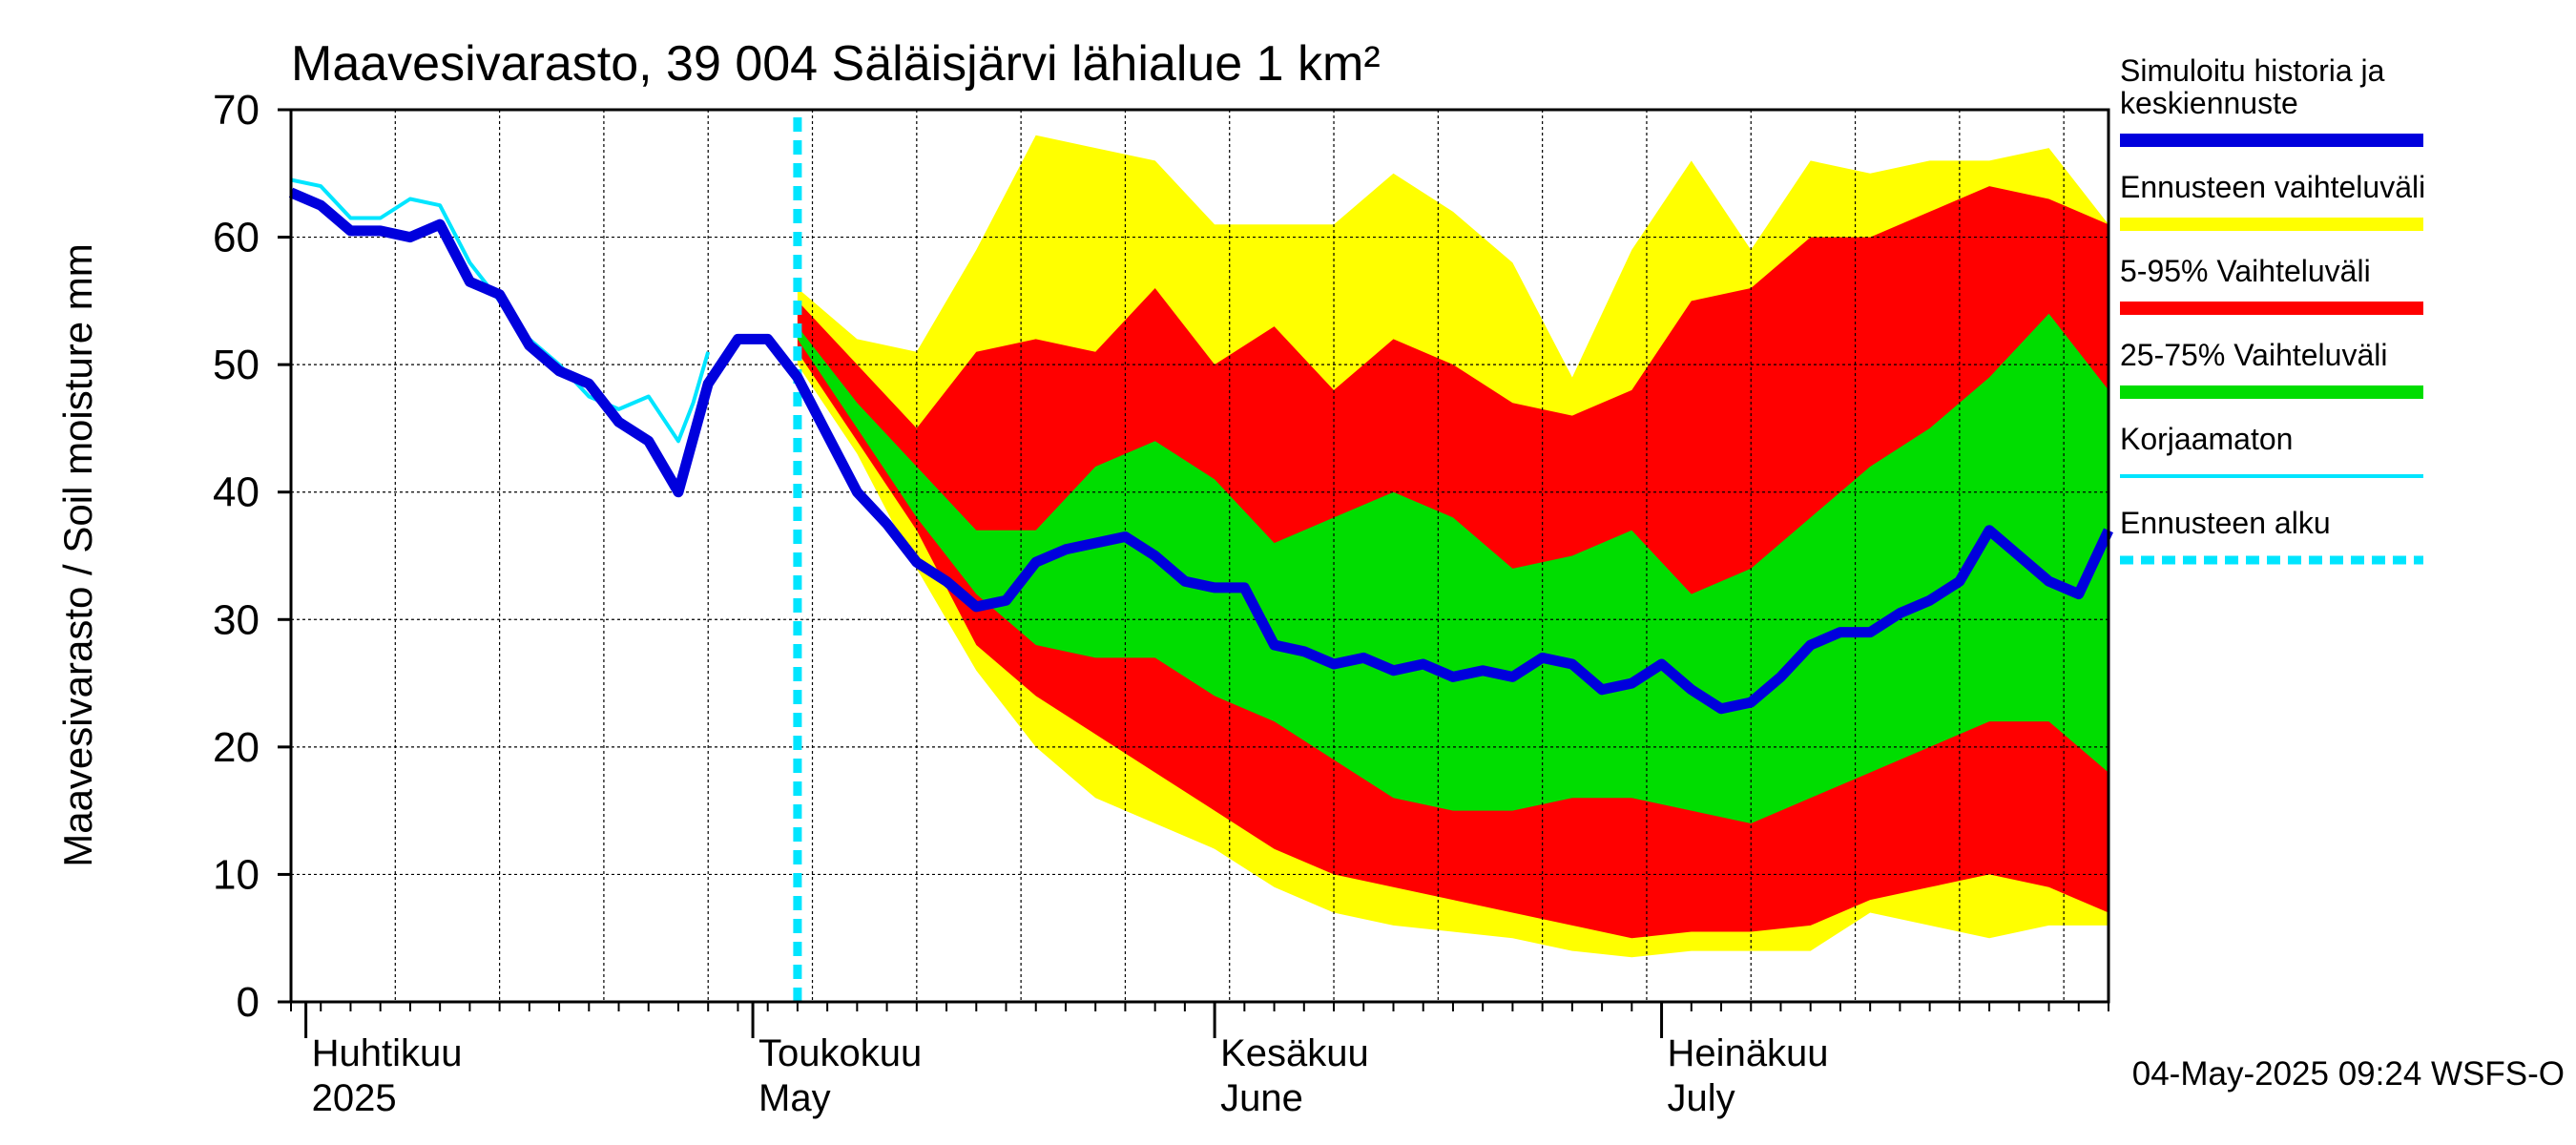  Describe the element at coordinates (236, 620) in the screenshot. I see `y-tick-label: 30` at that location.